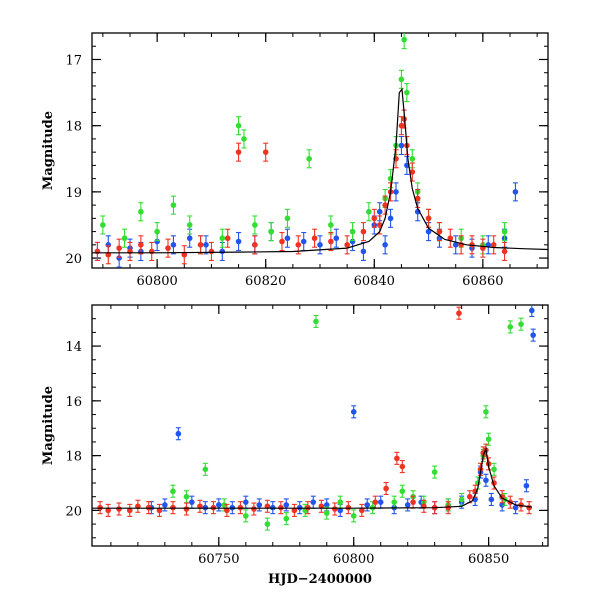  I want to click on x-tick-label: 60840, so click(374, 281).